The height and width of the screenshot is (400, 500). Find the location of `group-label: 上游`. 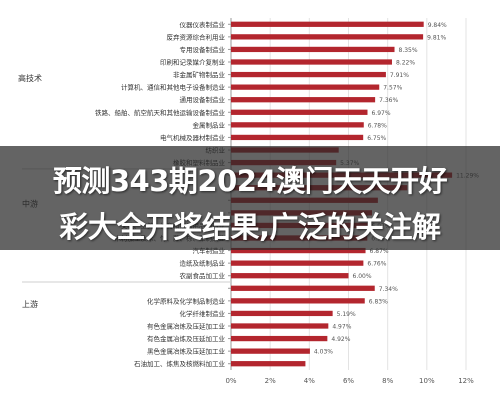

group-label: 上游 is located at coordinates (30, 304).